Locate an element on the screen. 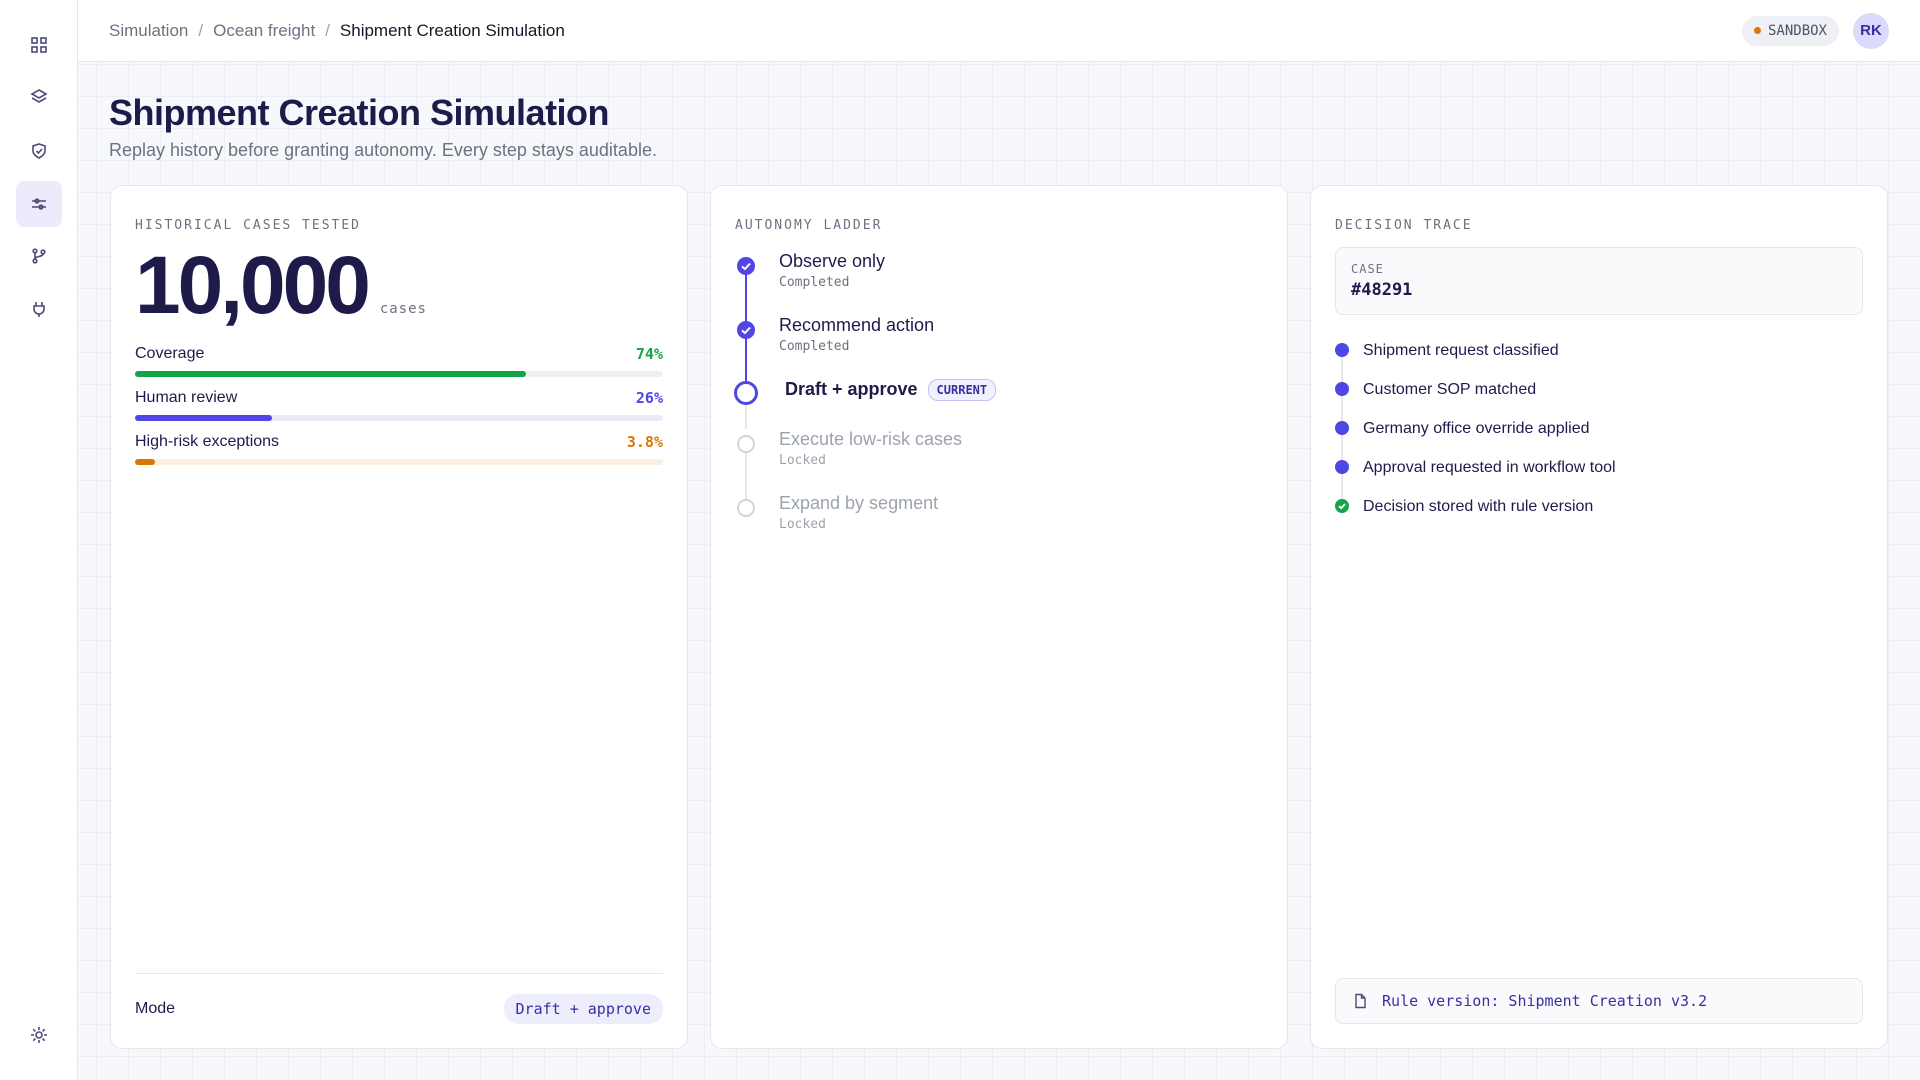 The height and width of the screenshot is (1080, 1920). step-title: Observe only is located at coordinates (832, 261).